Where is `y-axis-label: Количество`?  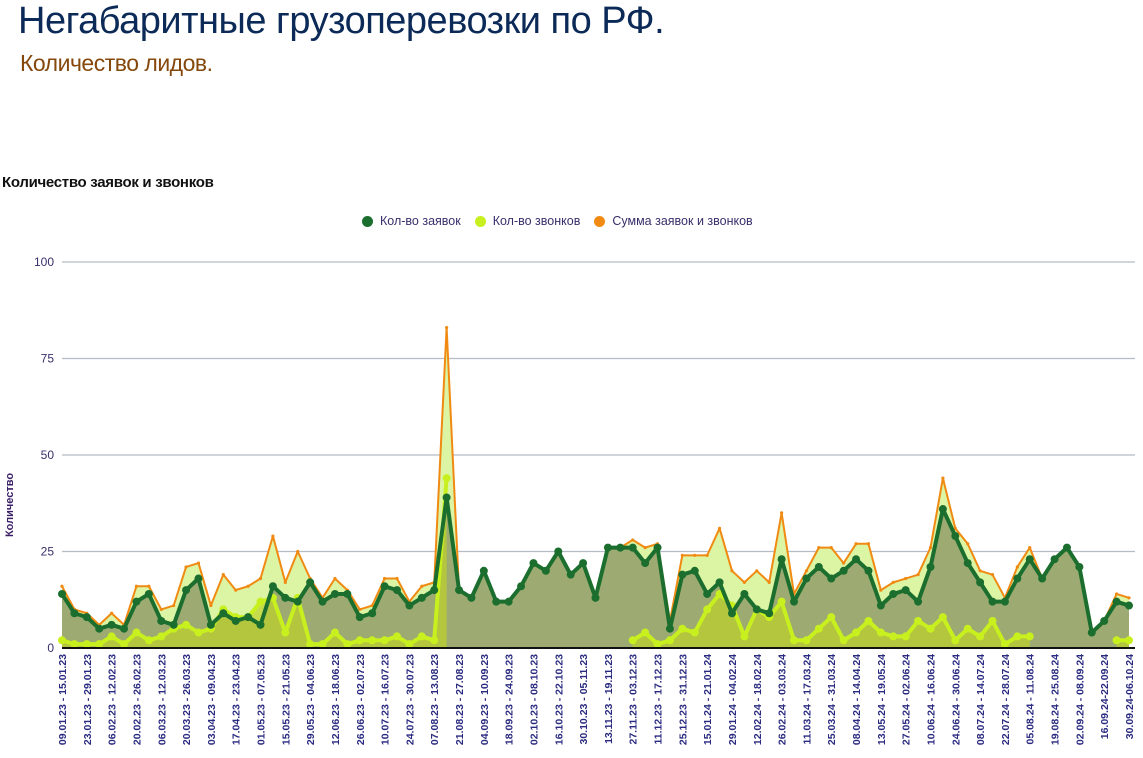
y-axis-label: Количество is located at coordinates (10, 505).